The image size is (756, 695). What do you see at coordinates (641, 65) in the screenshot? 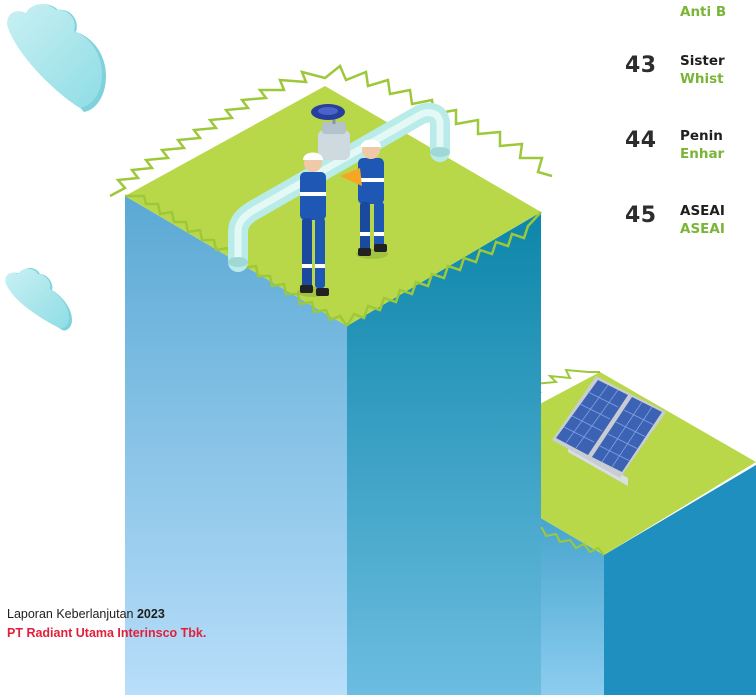
I see `toc-page-number: 43` at bounding box center [641, 65].